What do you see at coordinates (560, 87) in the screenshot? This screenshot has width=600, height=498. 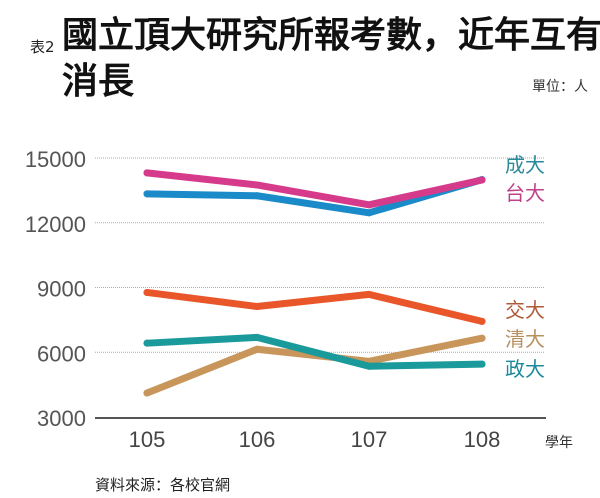 I see `unit-label: 單位：人` at bounding box center [560, 87].